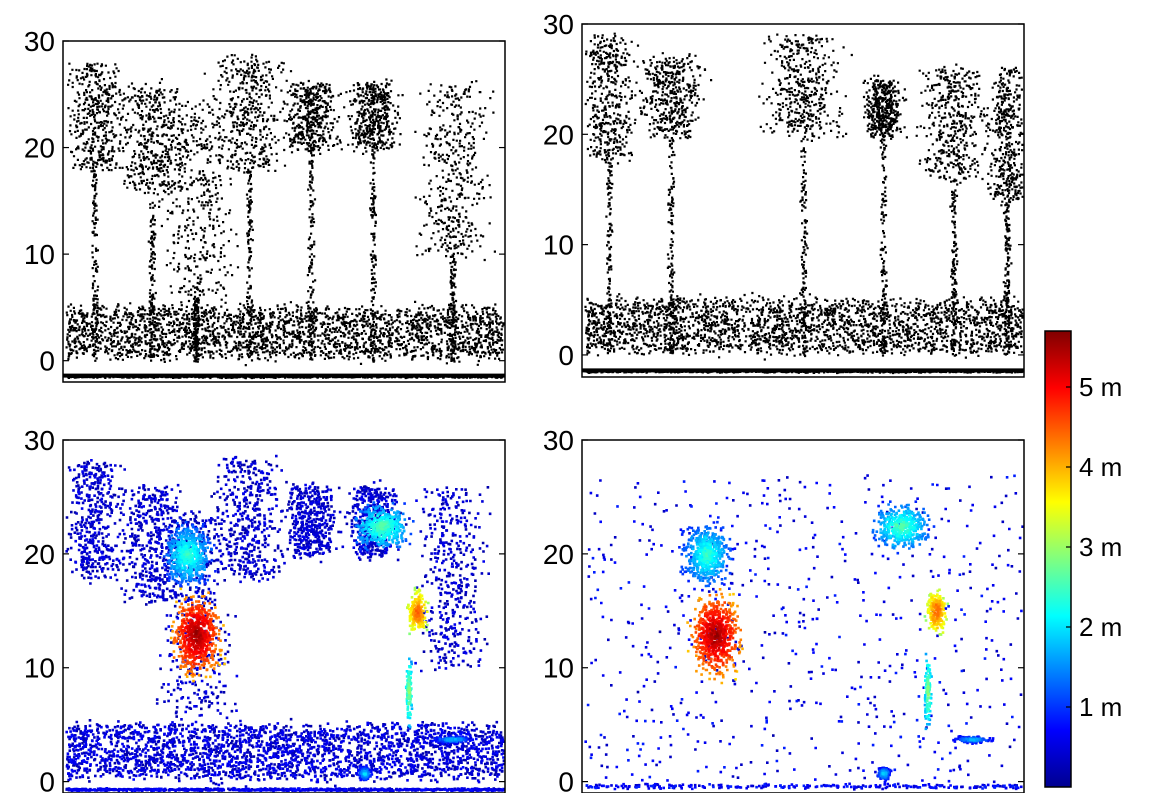 The image size is (1161, 793). Describe the element at coordinates (1100, 627) in the screenshot. I see `colorbar-tick-label: 2 m` at that location.